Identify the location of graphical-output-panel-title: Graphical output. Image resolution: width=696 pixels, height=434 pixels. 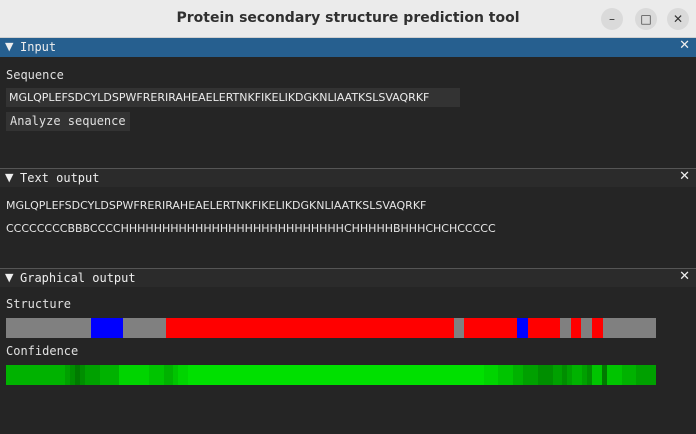
(78, 278).